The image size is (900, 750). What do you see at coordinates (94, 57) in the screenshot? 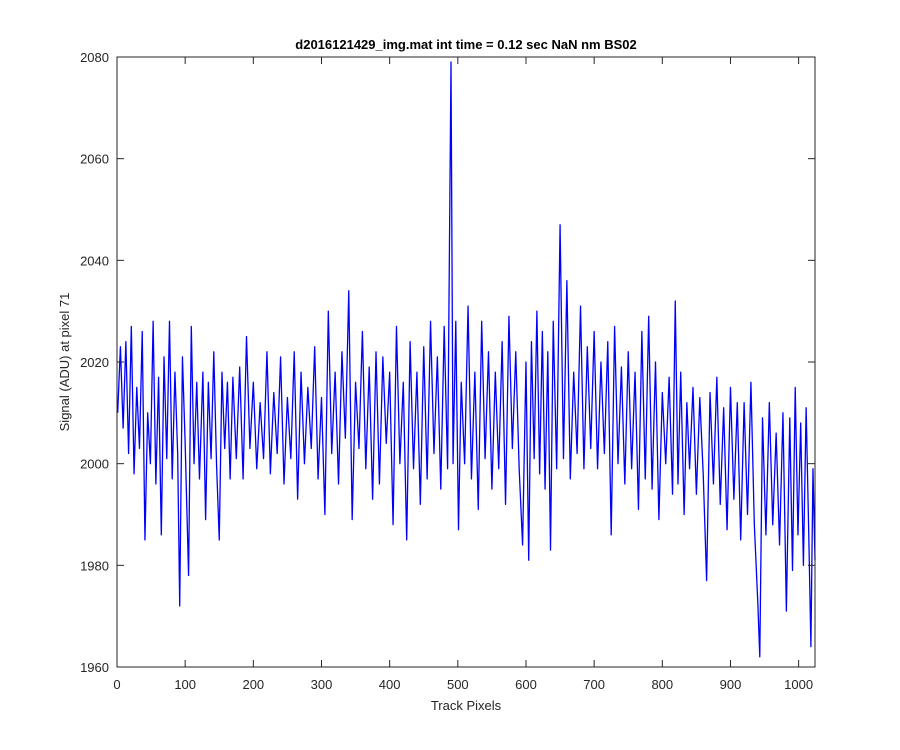
I see `y-tick-label: 2080` at bounding box center [94, 57].